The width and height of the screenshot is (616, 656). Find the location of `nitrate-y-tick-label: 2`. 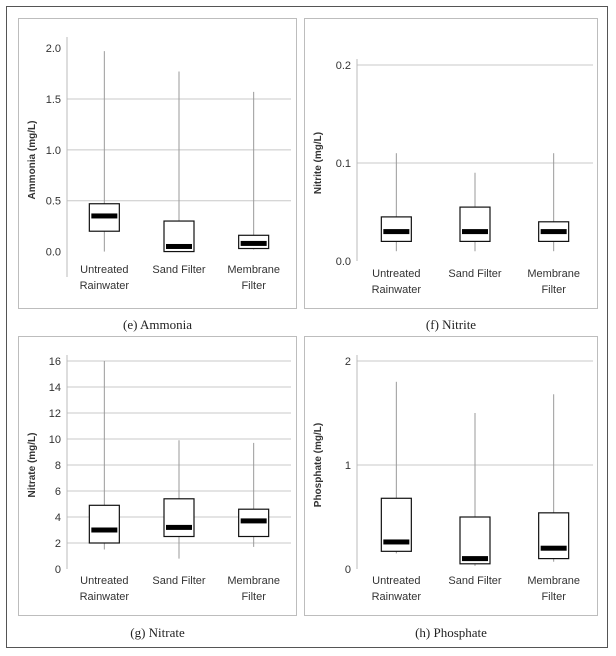

nitrate-y-tick-label: 2 is located at coordinates (58, 544).